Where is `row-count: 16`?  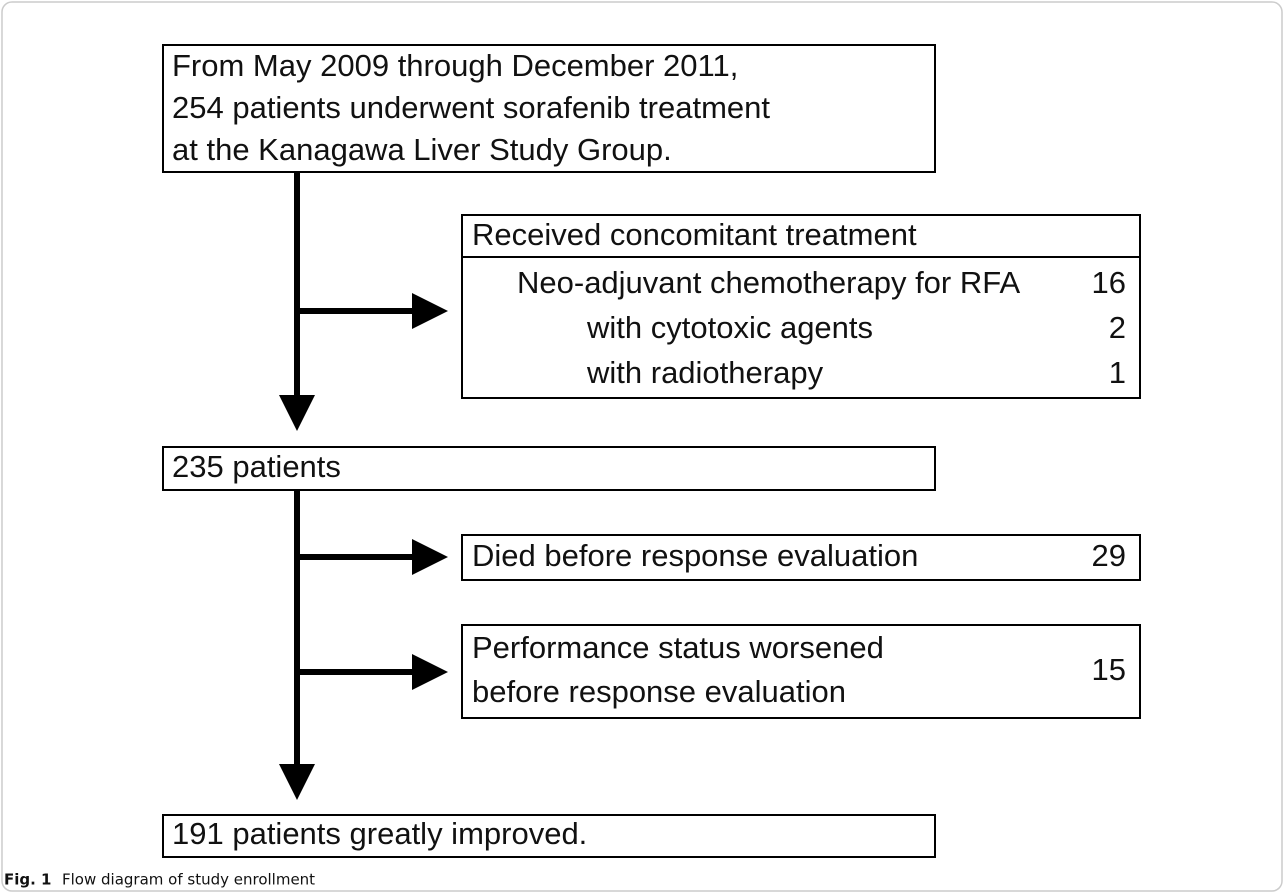 row-count: 16 is located at coordinates (1109, 282).